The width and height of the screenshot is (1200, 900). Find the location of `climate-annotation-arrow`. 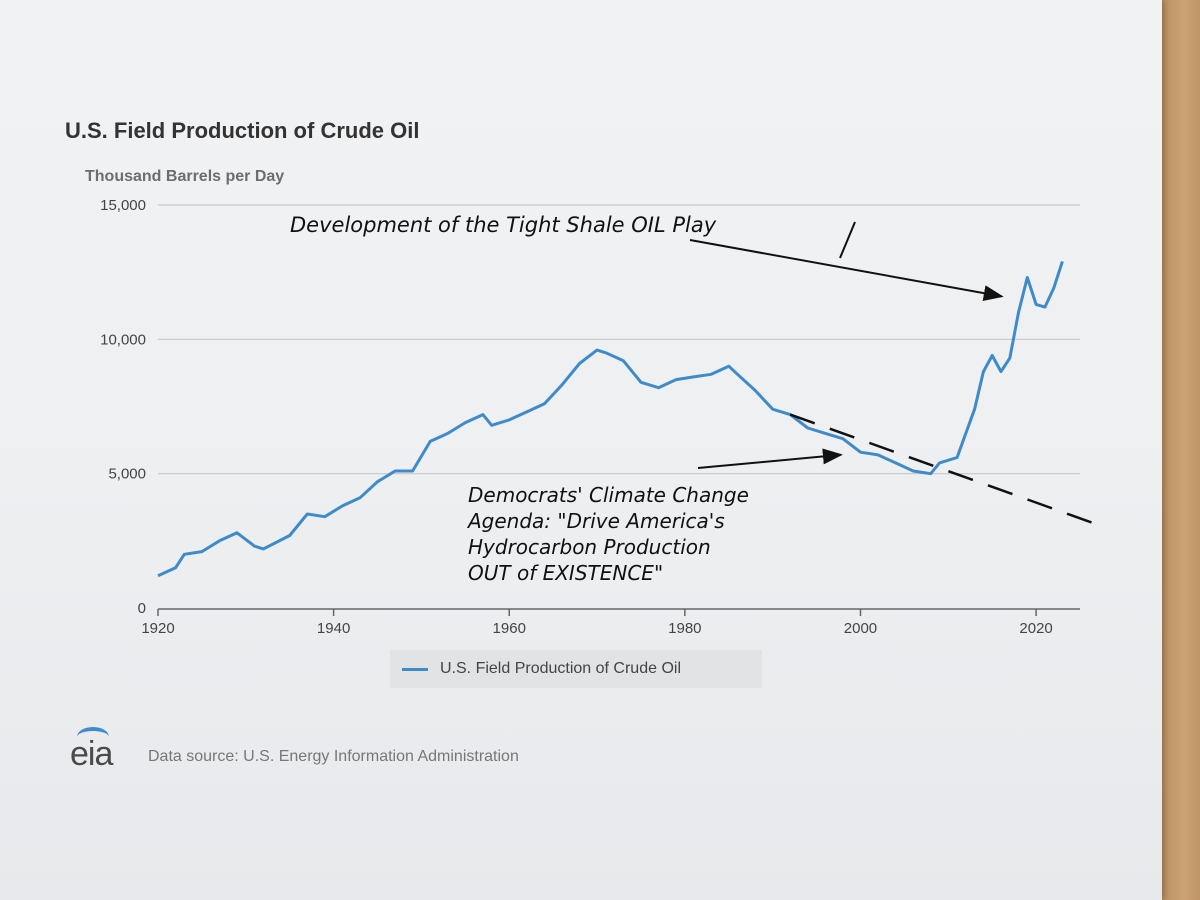

climate-annotation-arrow is located at coordinates (770, 458).